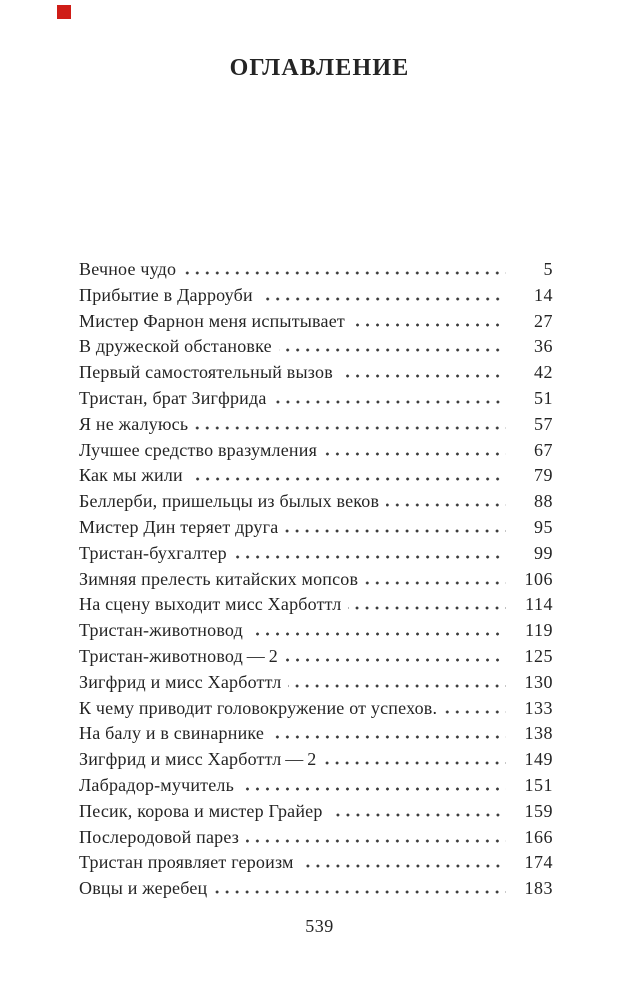 This screenshot has width=639, height=1001. I want to click on toc-entry-page: 138, so click(538, 733).